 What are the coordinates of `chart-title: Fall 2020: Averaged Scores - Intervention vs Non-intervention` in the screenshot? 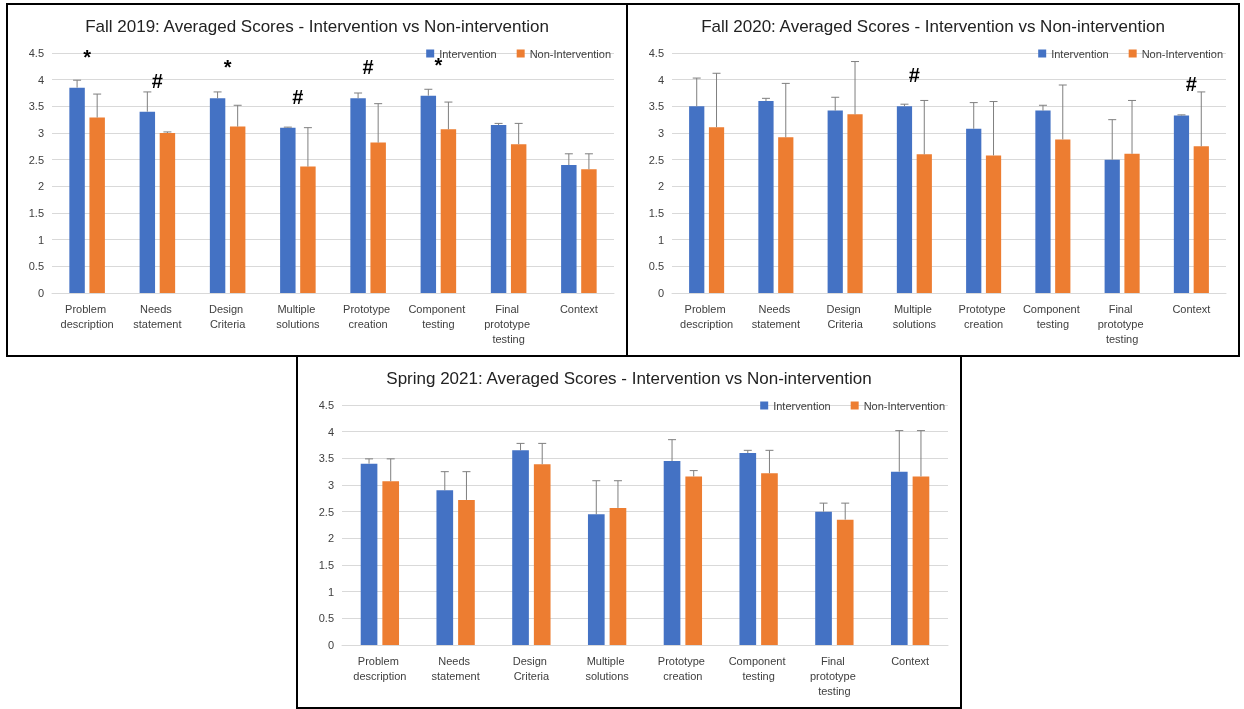 It's located at (933, 26).